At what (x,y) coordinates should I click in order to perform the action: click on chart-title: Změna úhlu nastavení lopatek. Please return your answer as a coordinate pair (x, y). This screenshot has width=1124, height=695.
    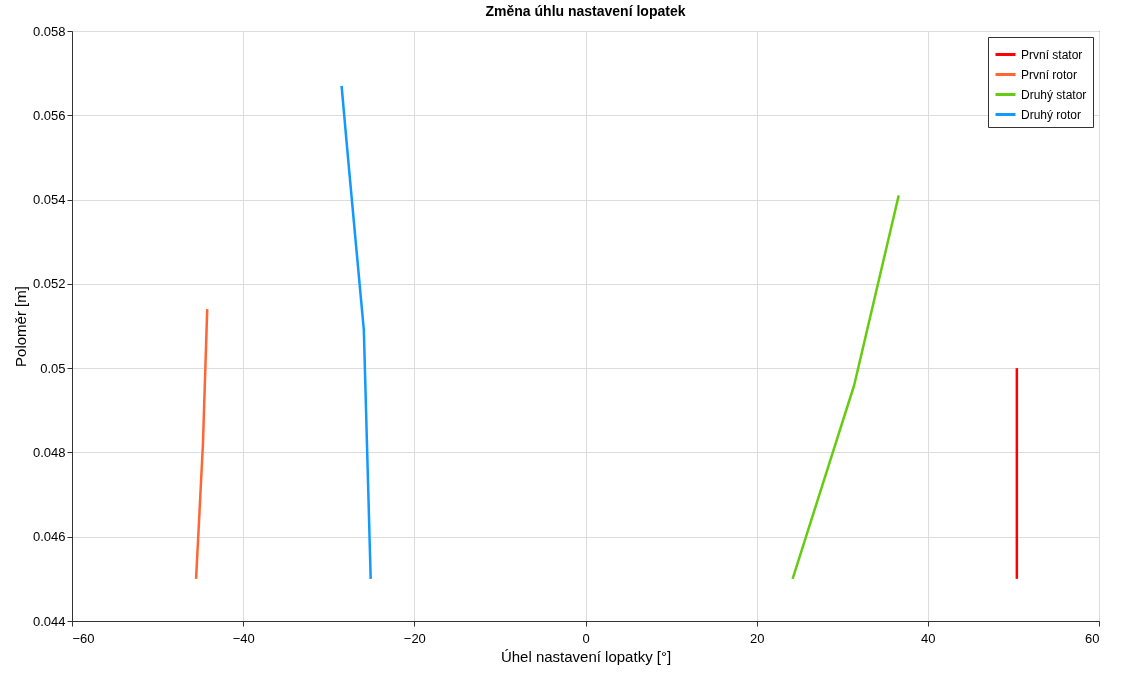
    Looking at the image, I should click on (585, 11).